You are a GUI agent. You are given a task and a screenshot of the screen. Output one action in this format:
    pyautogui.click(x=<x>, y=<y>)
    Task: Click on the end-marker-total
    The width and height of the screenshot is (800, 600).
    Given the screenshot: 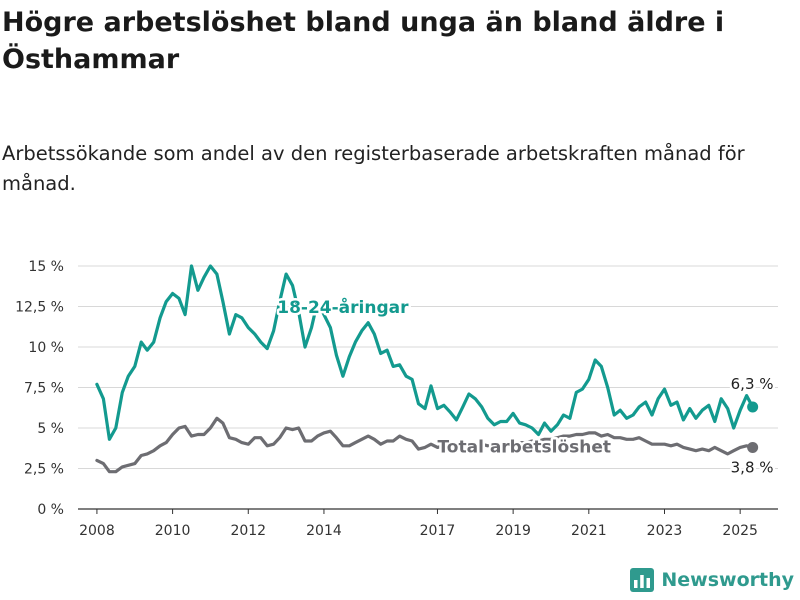 What is the action you would take?
    pyautogui.click(x=753, y=447)
    